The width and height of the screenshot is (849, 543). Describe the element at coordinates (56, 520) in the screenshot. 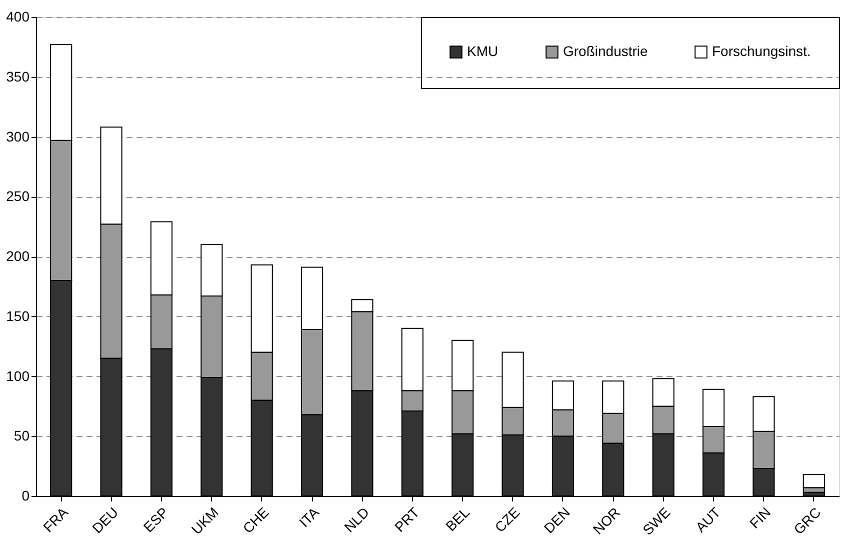

I see `x-tick-label: FRA` at that location.